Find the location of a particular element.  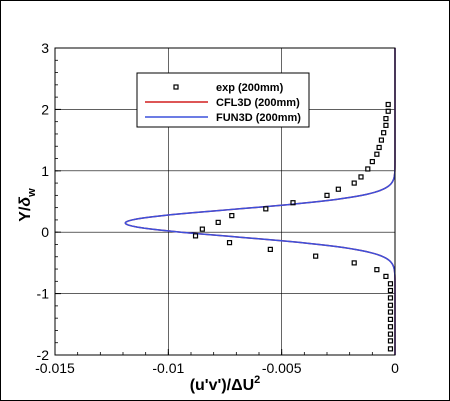

legend-box is located at coordinates (223, 100).